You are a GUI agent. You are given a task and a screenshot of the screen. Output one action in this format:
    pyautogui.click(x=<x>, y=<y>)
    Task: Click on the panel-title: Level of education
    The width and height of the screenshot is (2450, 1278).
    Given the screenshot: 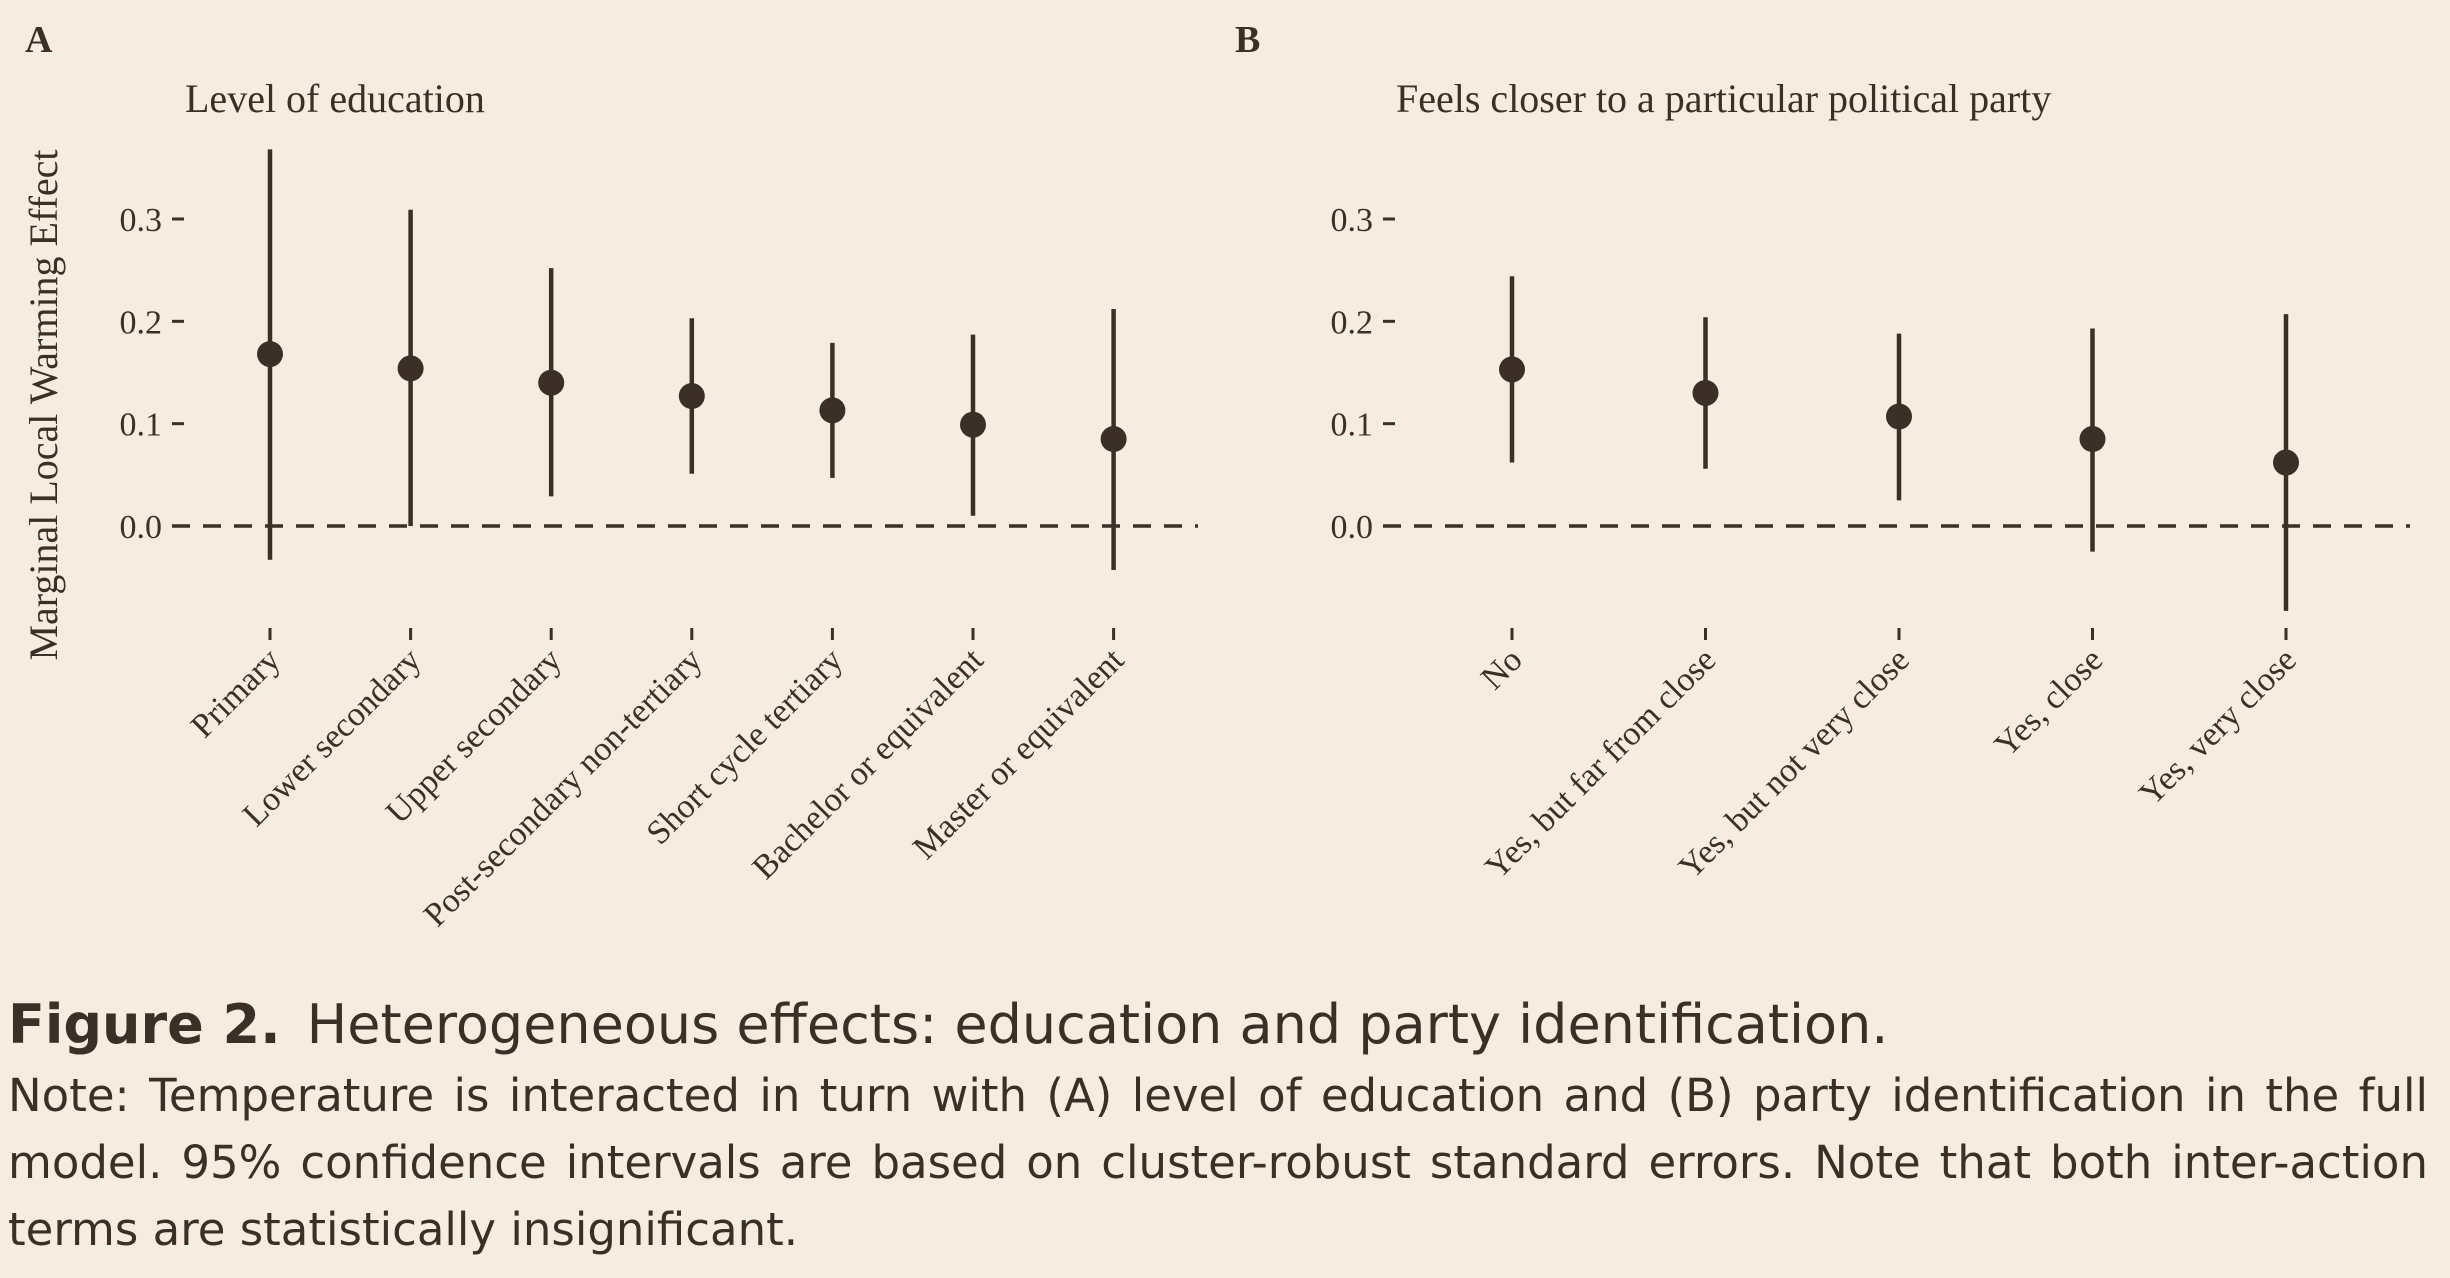 What is the action you would take?
    pyautogui.click(x=335, y=98)
    